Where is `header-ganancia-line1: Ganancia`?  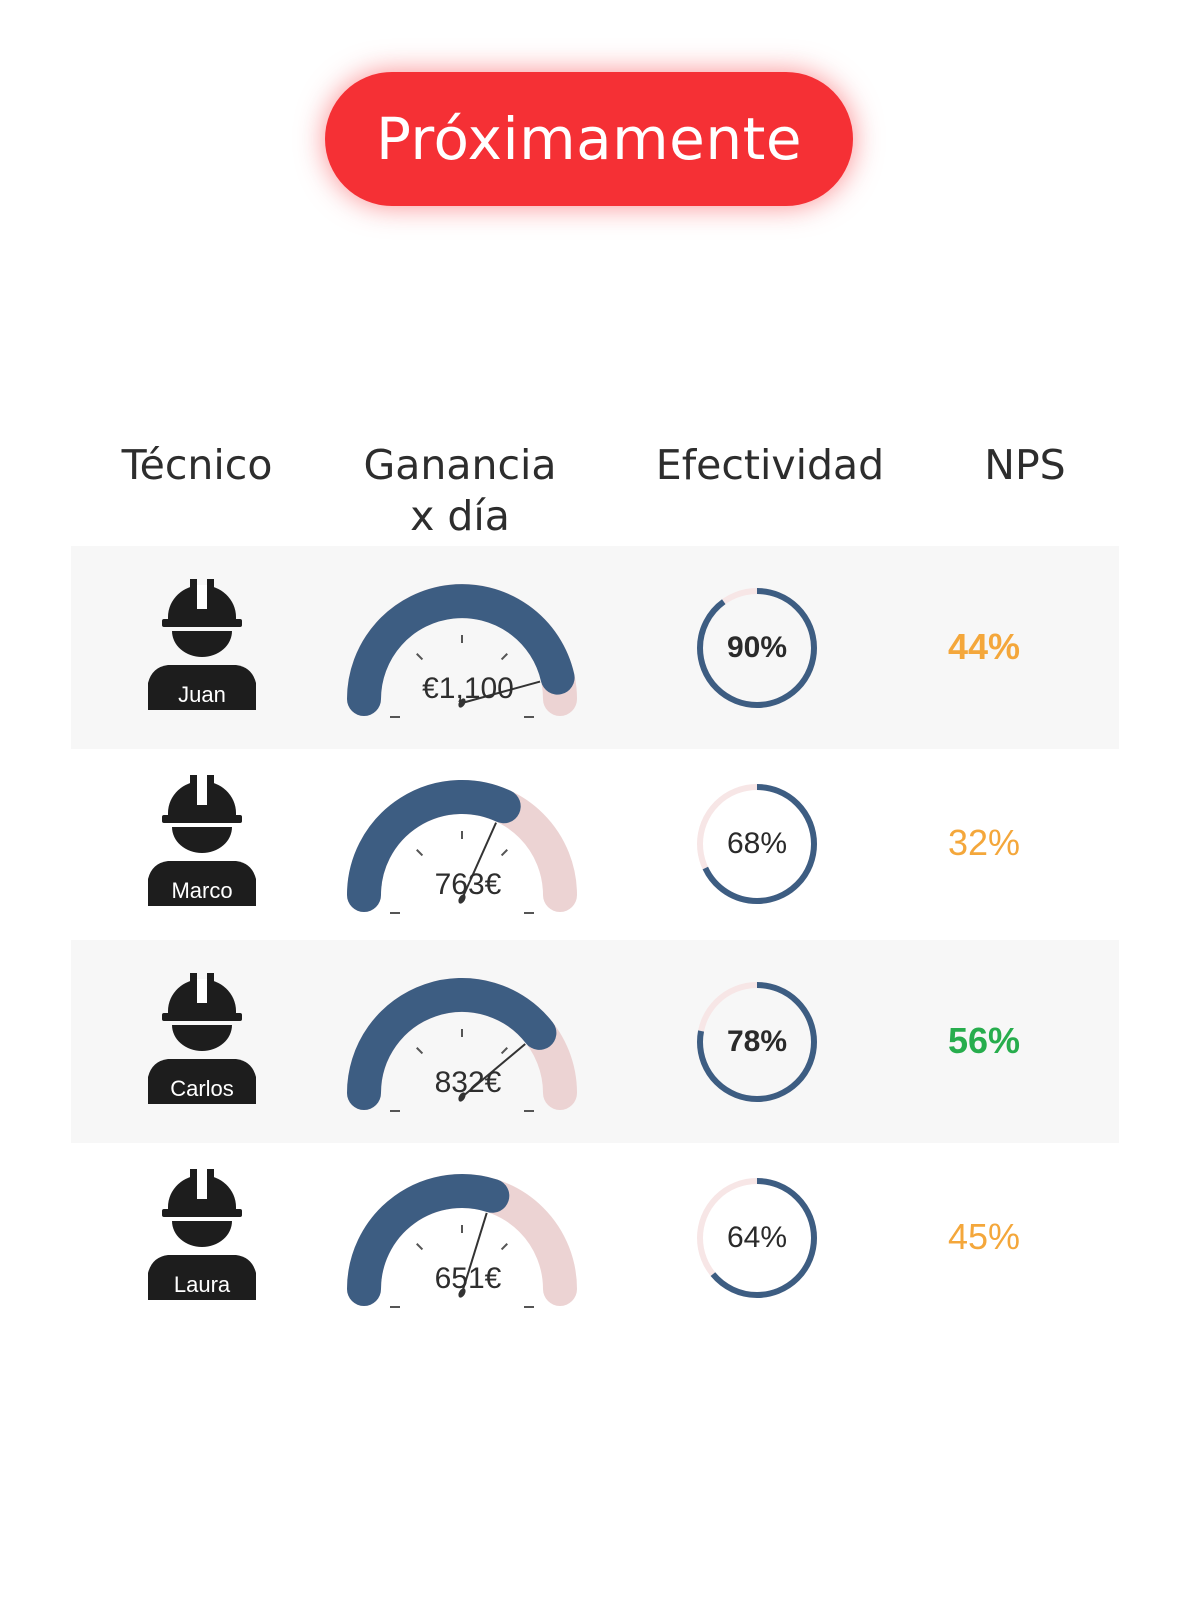
header-ganancia-line1: Ganancia is located at coordinates (460, 465).